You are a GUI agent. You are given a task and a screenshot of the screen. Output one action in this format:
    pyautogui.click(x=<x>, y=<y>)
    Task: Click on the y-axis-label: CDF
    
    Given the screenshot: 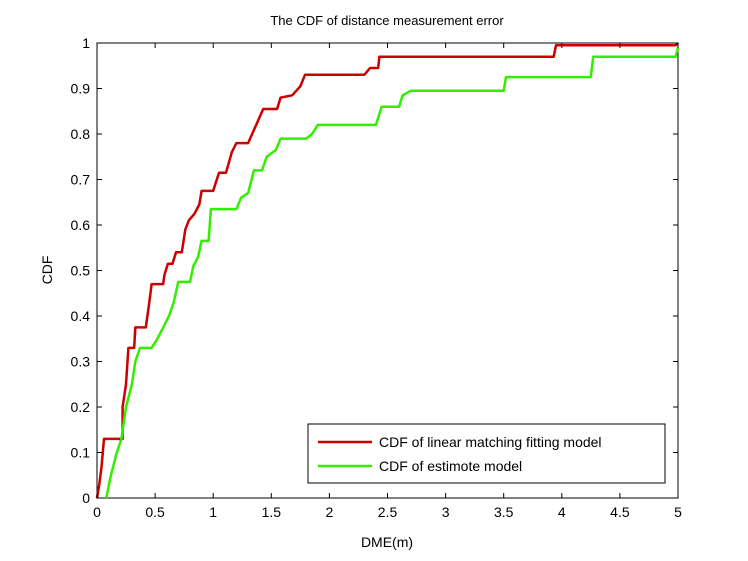 What is the action you would take?
    pyautogui.click(x=47, y=270)
    